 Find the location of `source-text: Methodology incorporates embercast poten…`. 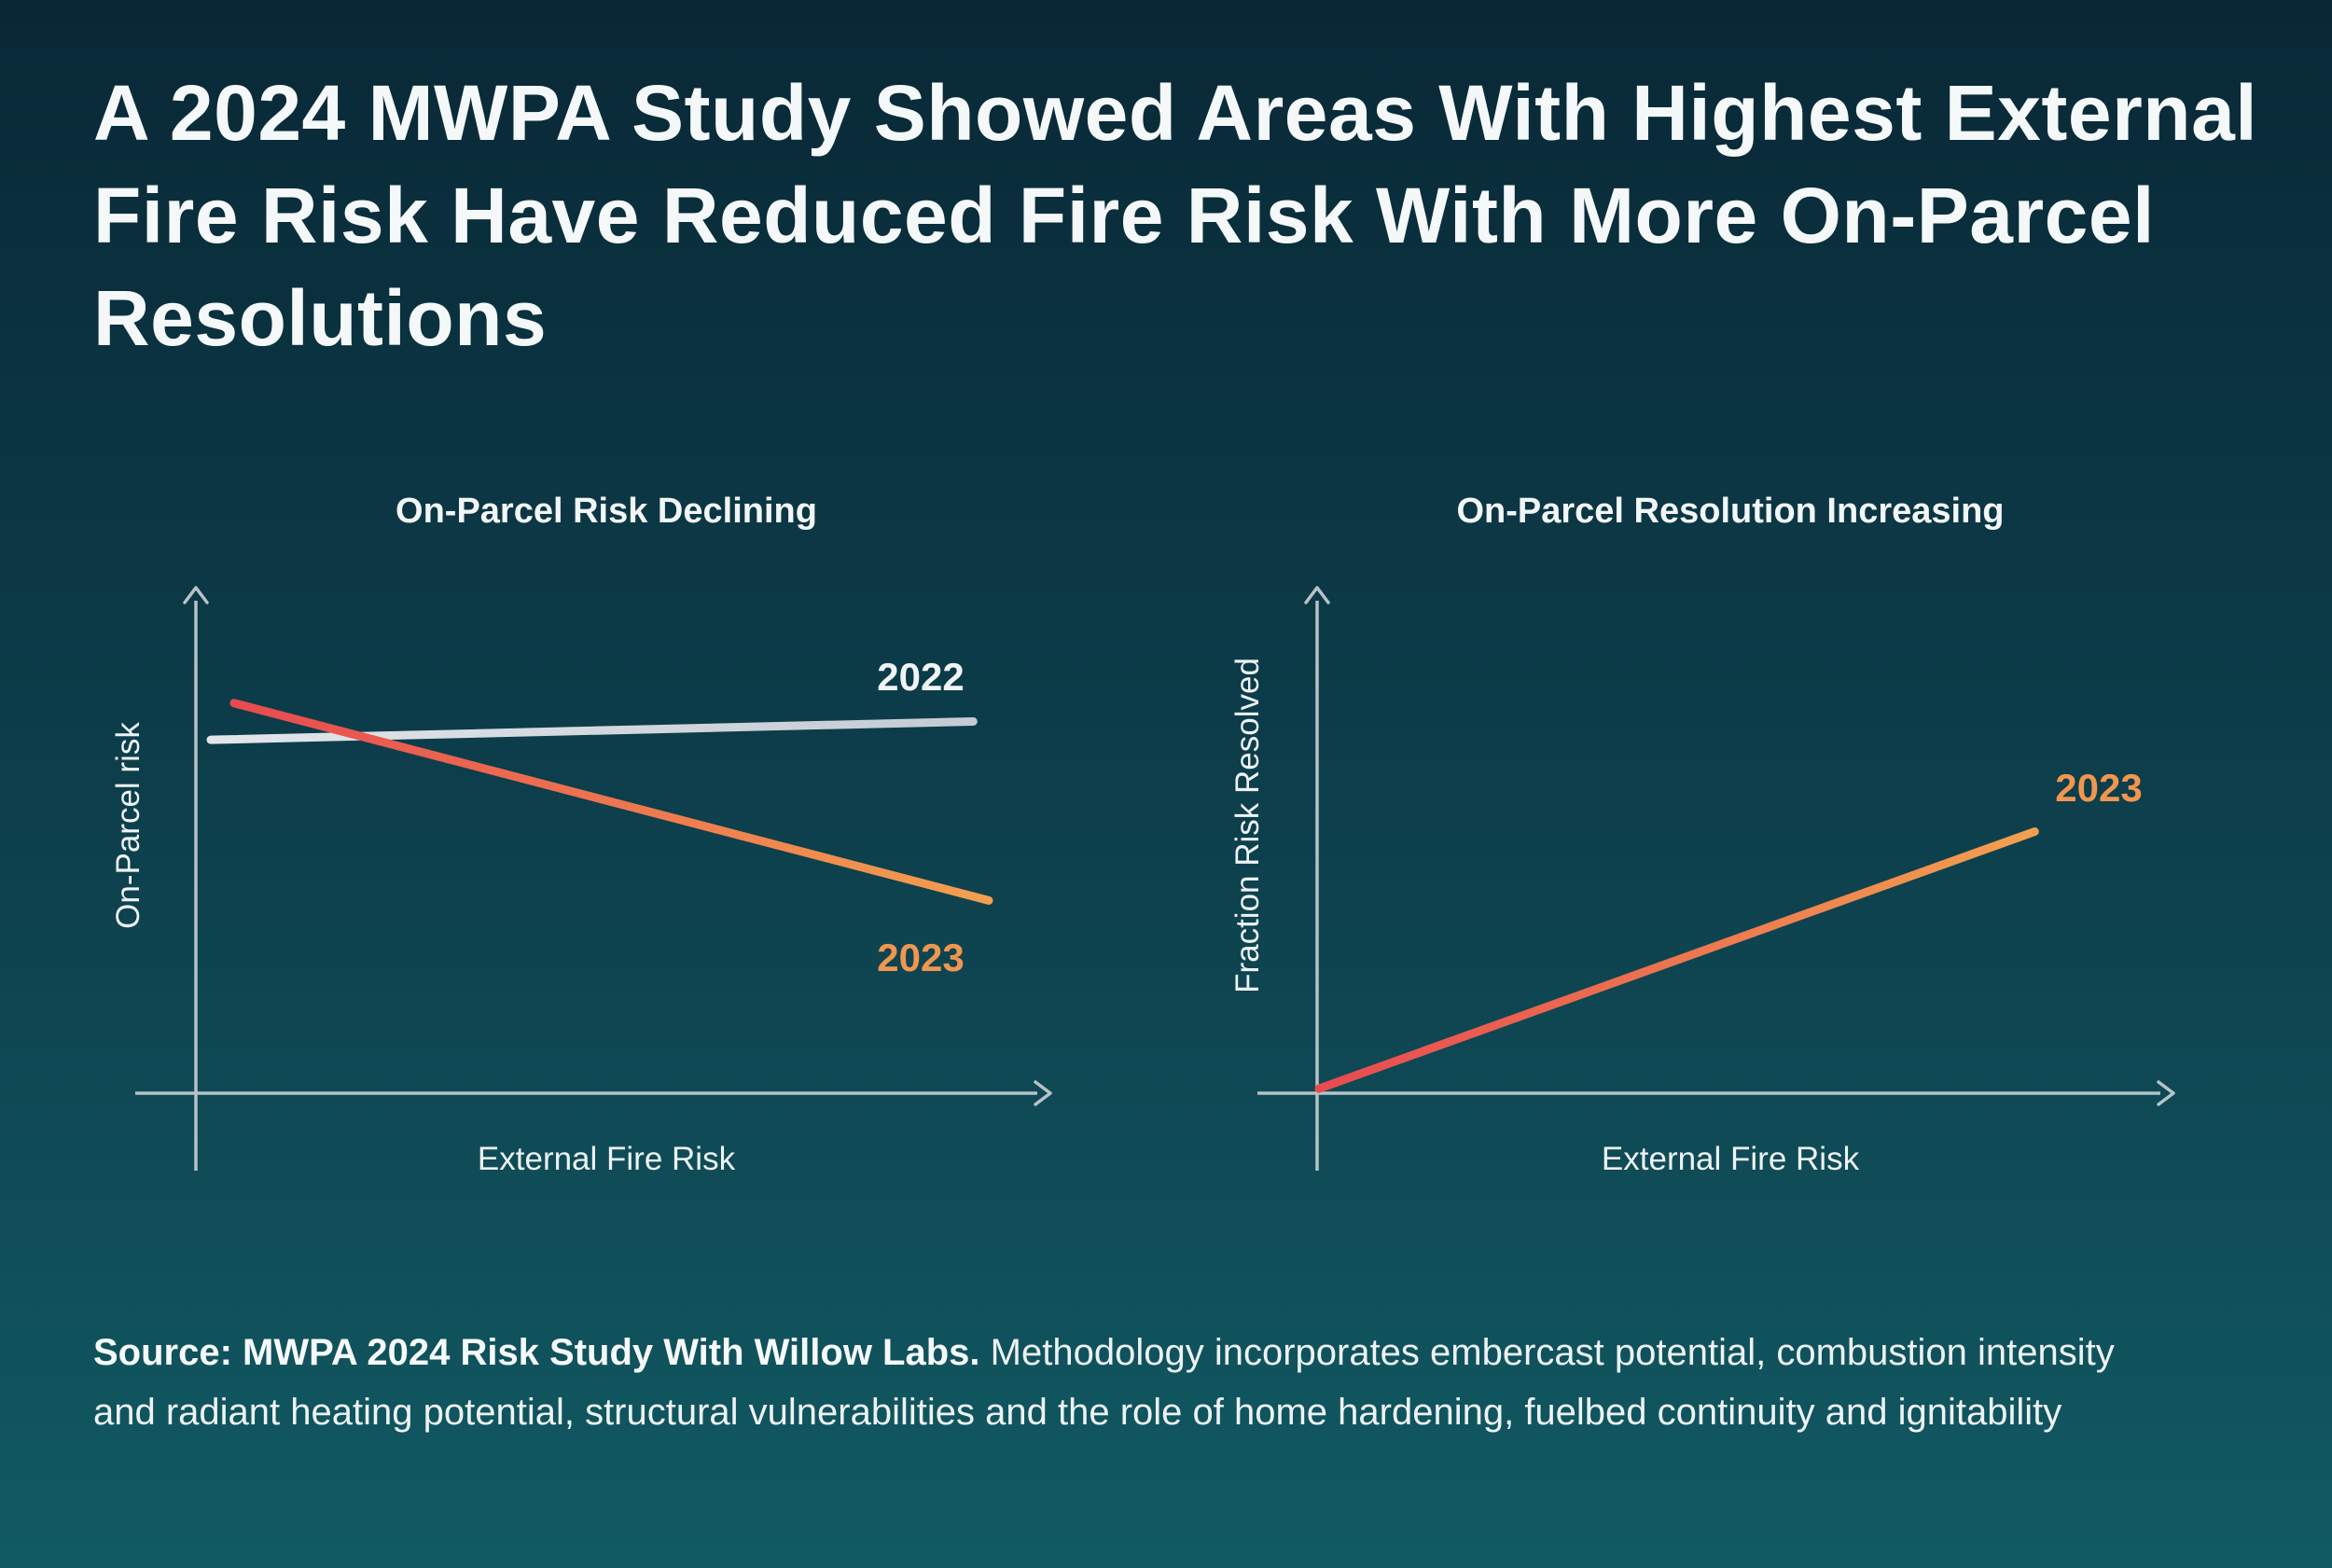

source-text: Methodology incorporates embercast poten… is located at coordinates (1104, 1382).